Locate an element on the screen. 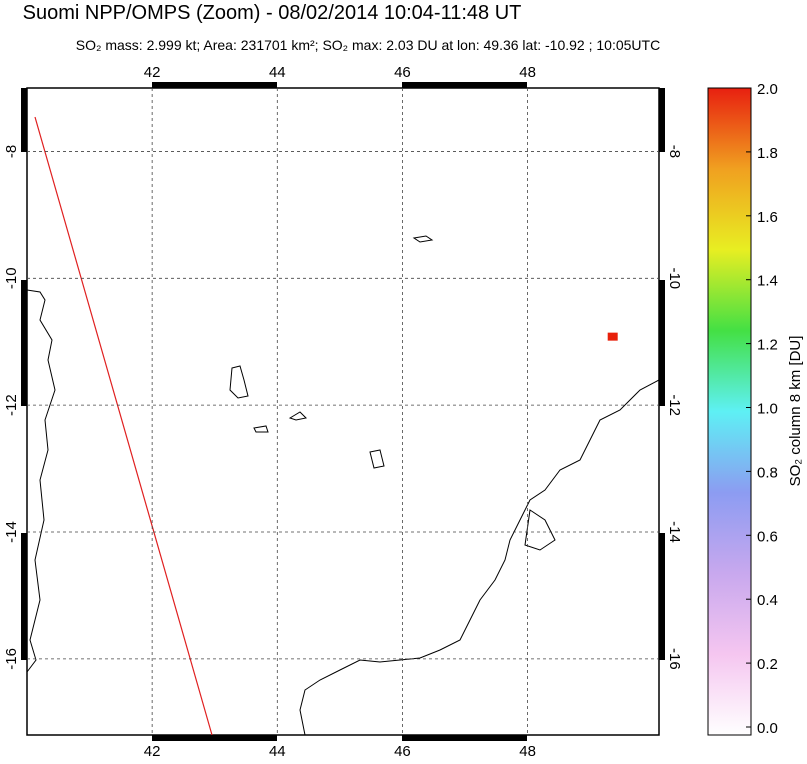 Image resolution: width=807 pixels, height=764 pixels. colorbar is located at coordinates (729, 411).